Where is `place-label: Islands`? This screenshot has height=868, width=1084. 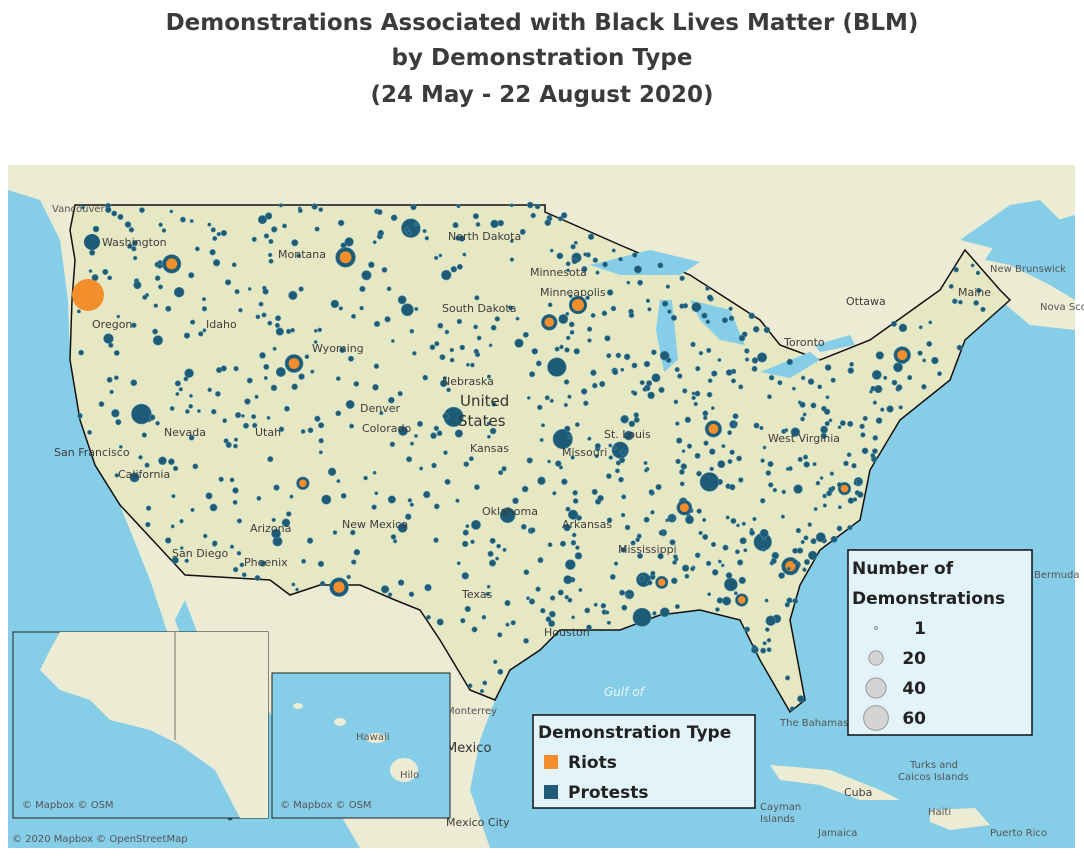
place-label: Islands is located at coordinates (777, 819).